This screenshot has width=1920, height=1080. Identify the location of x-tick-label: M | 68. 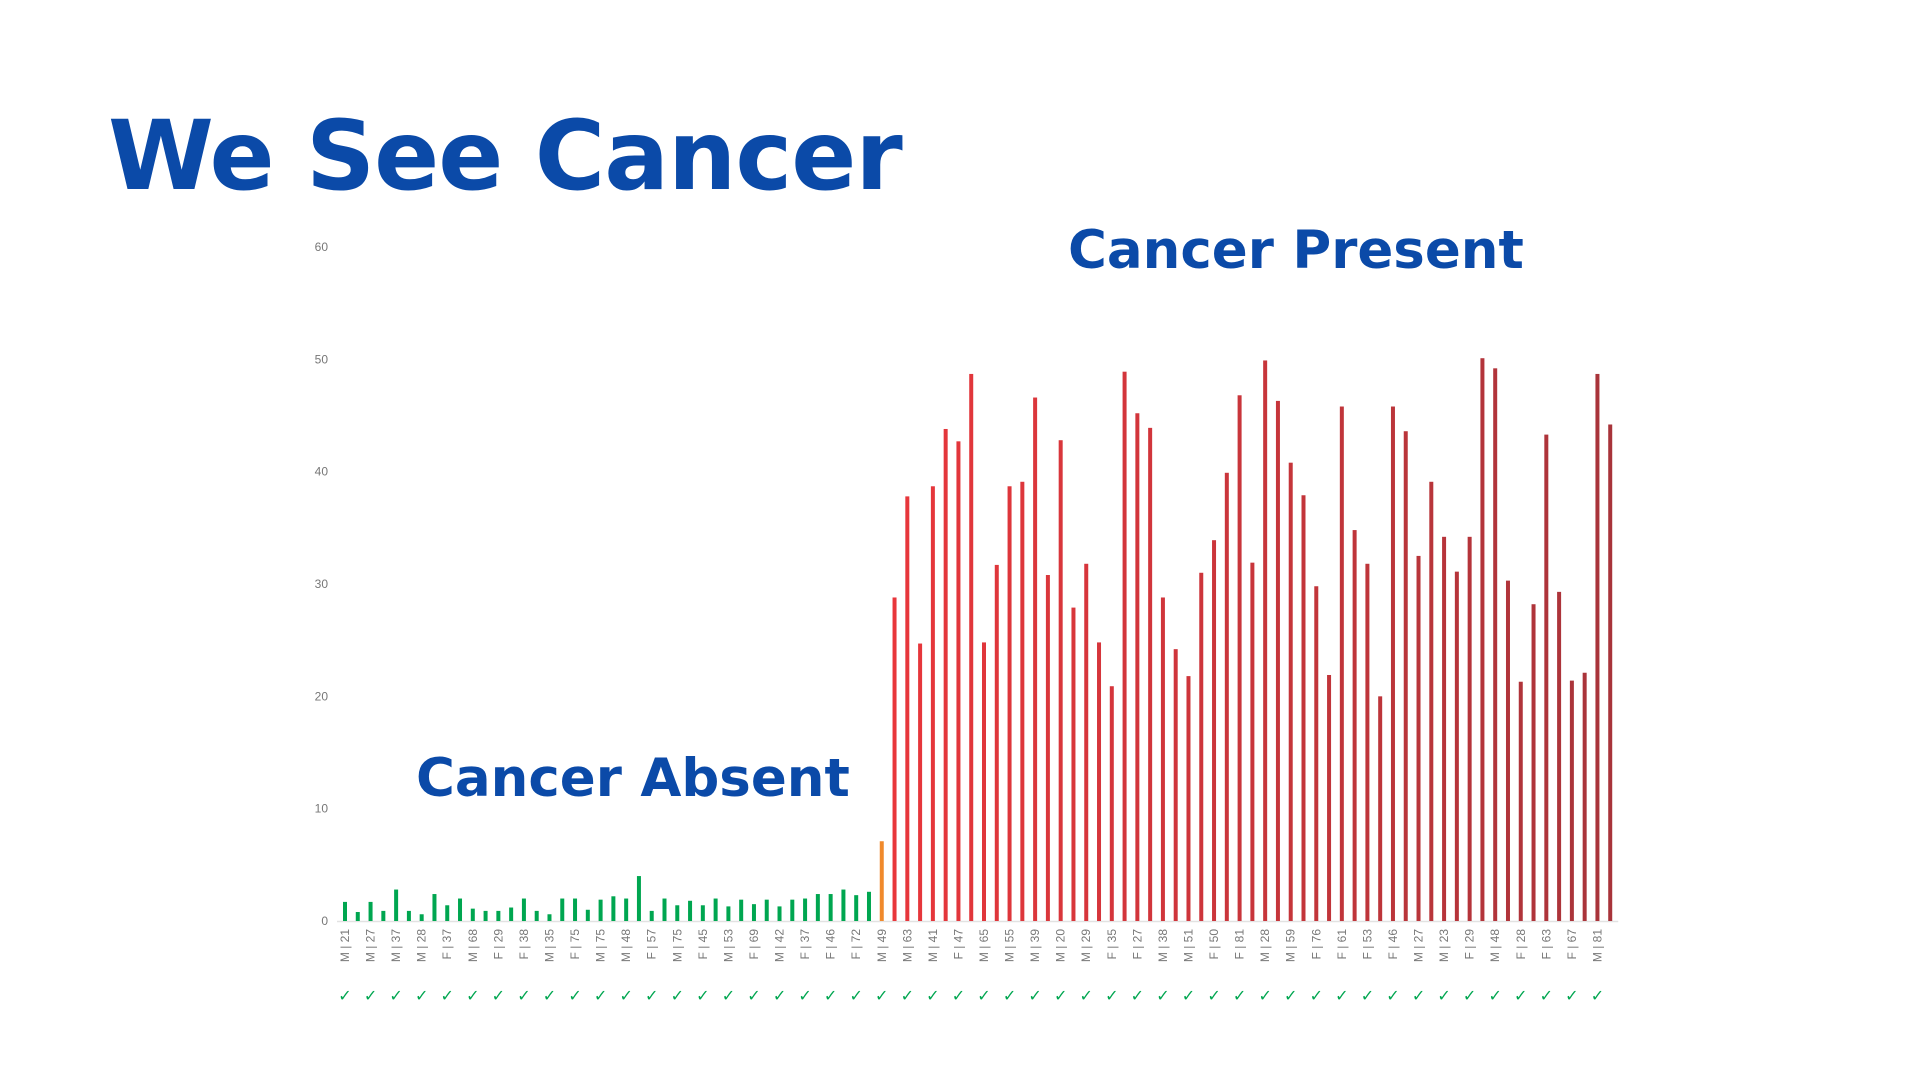
(473, 945).